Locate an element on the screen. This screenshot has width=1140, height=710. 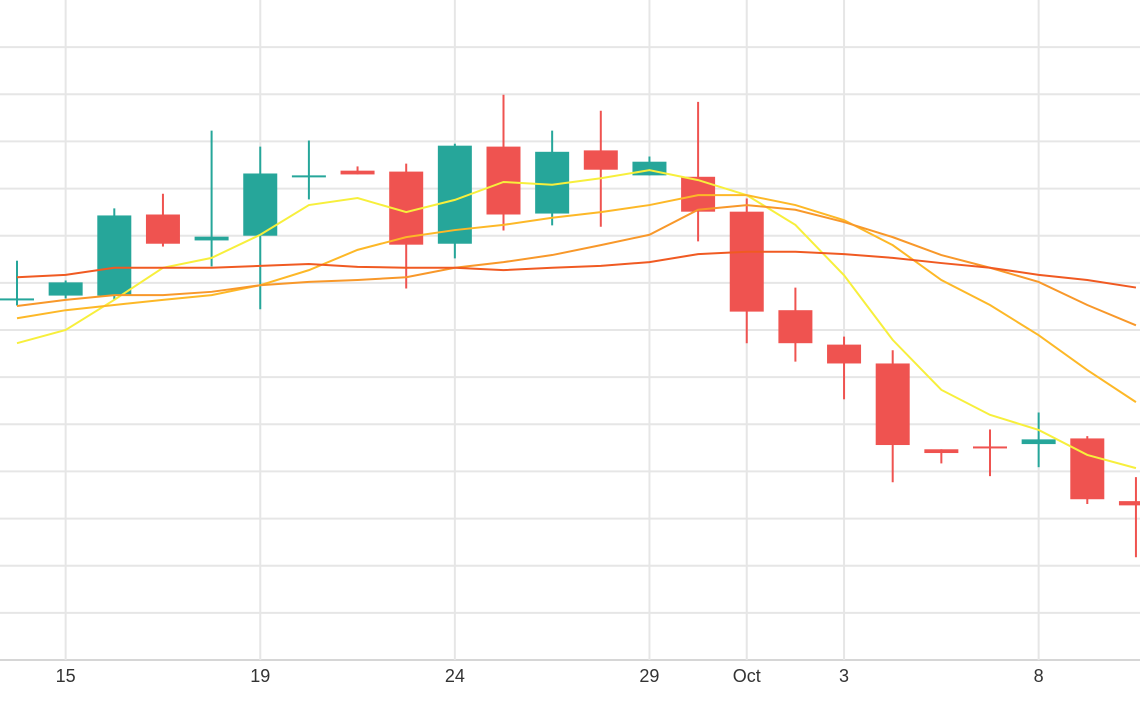
x-tick-label: 15 is located at coordinates (66, 676).